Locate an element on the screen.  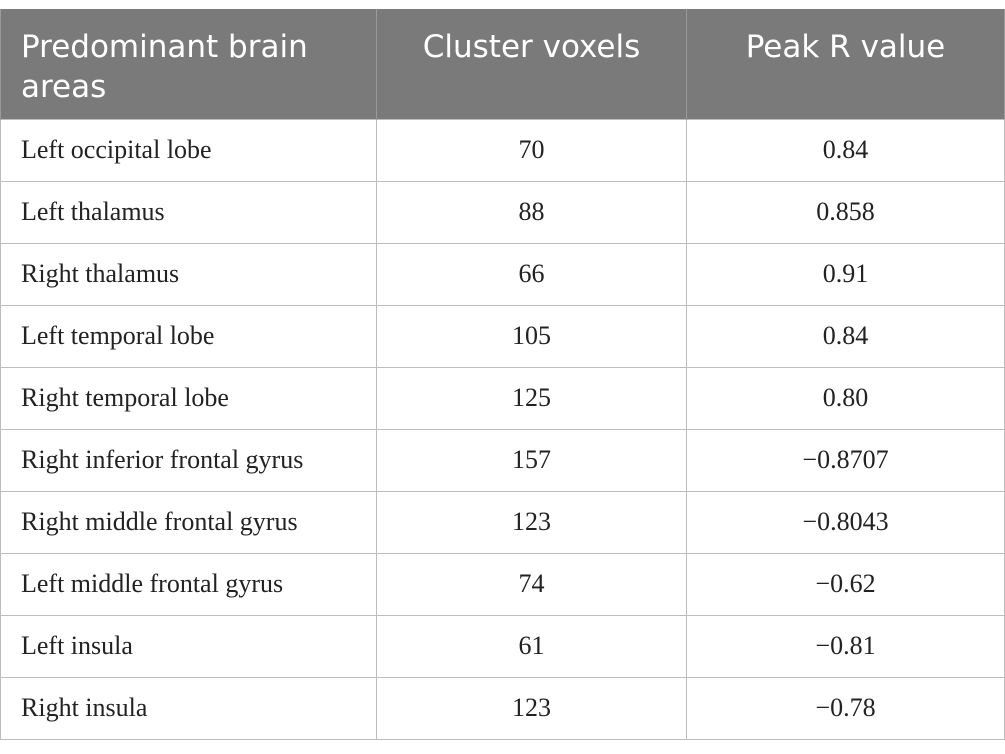
table-row: Left middle frontal gyrus 74 −0.62 is located at coordinates (502, 584).